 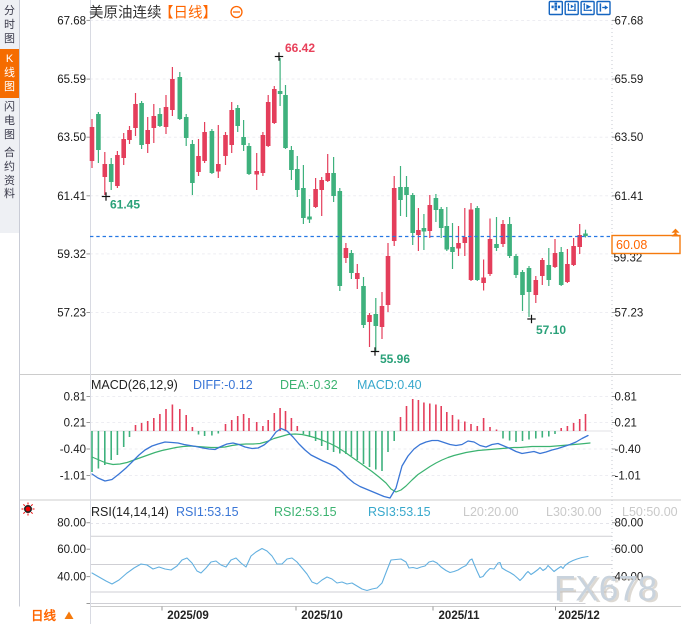 I want to click on svg-text: 57.10, so click(x=551, y=330).